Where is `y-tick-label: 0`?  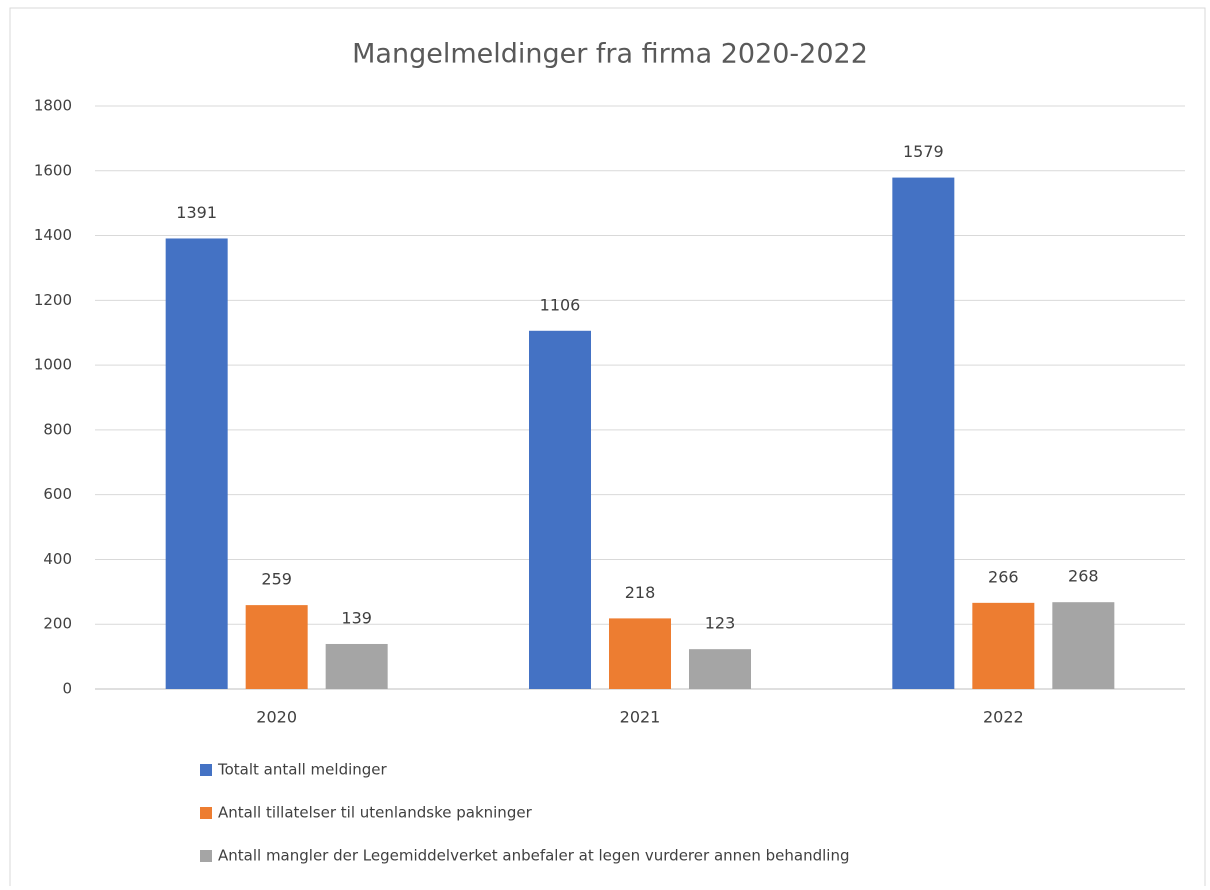 y-tick-label: 0 is located at coordinates (67, 689).